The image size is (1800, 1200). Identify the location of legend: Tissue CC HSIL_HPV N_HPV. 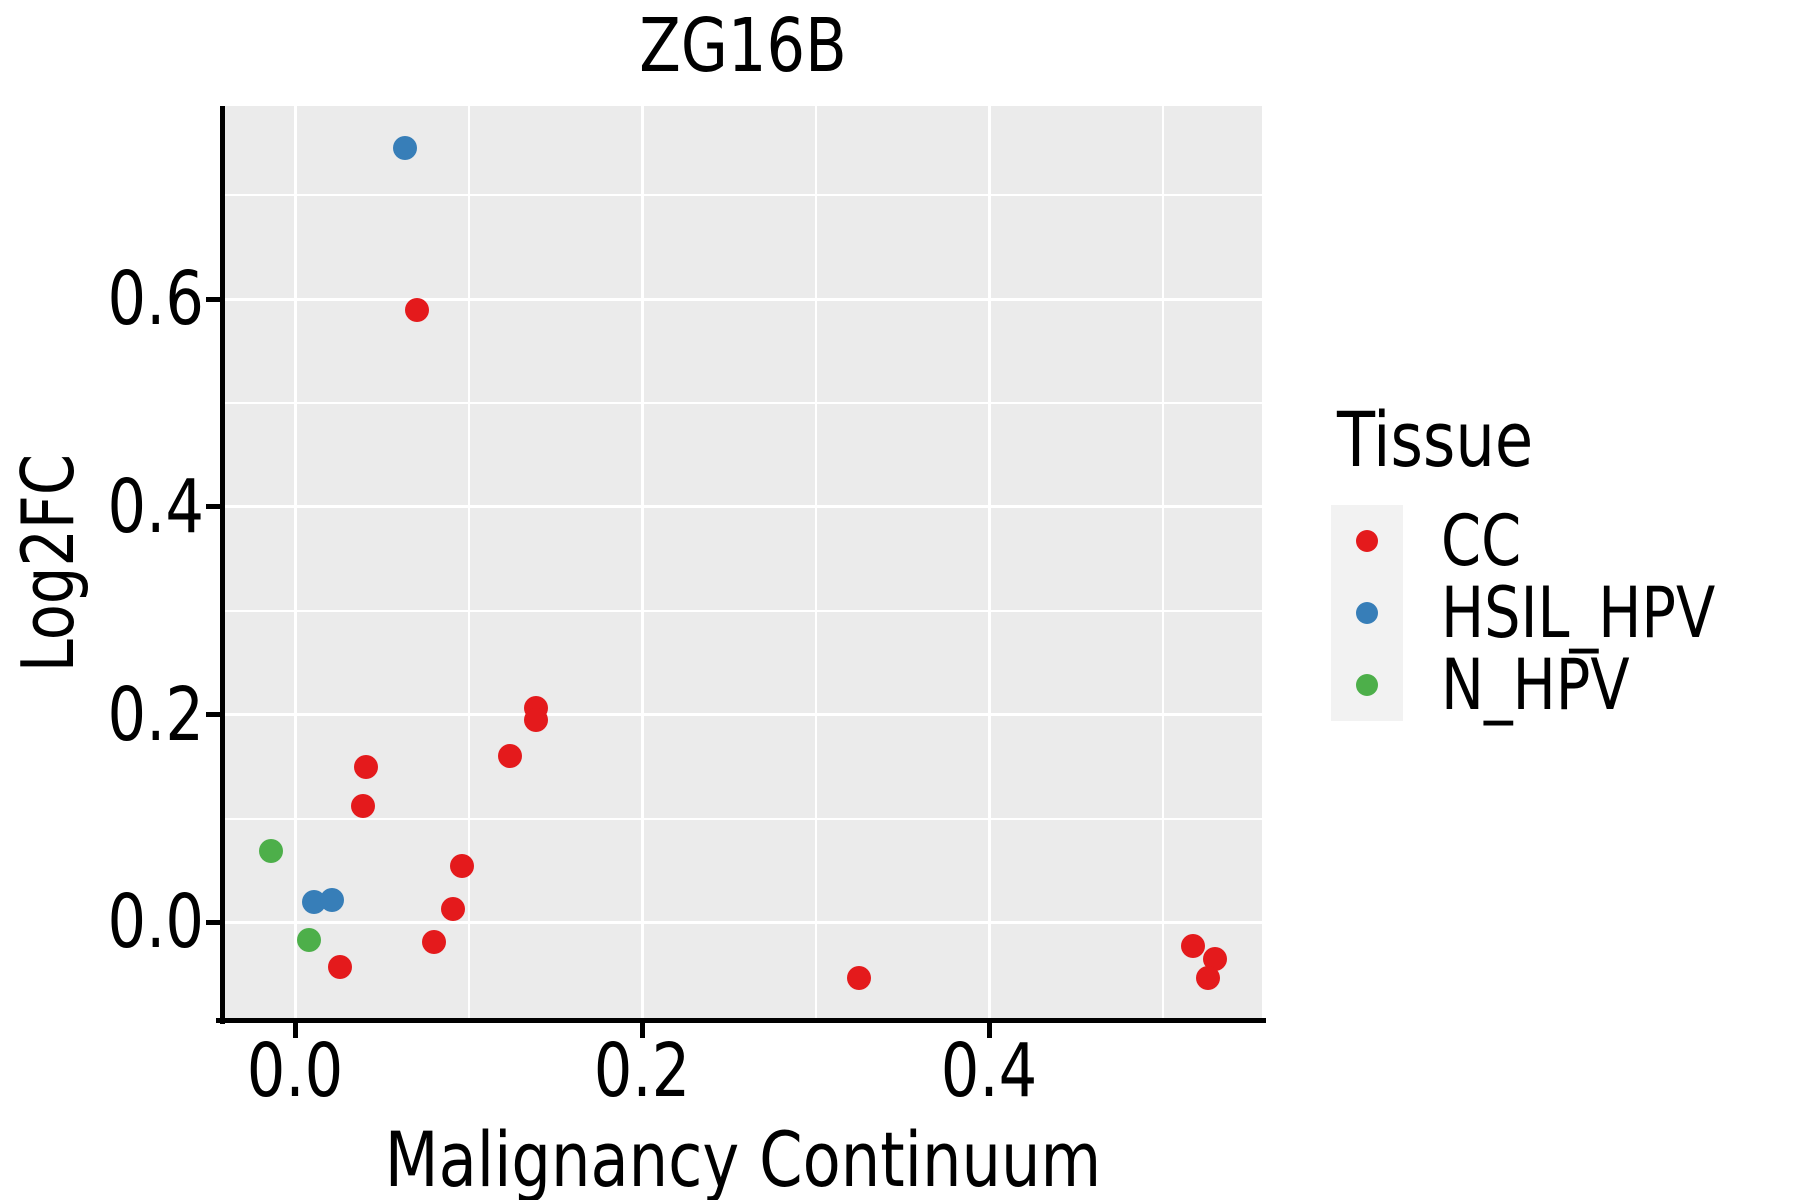
(1553, 560).